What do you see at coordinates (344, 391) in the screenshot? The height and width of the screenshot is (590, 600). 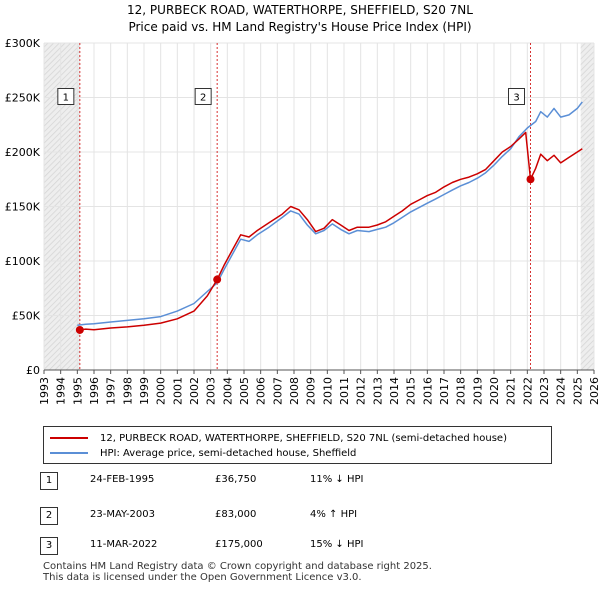 I see `x-tick-label: 2011` at bounding box center [344, 391].